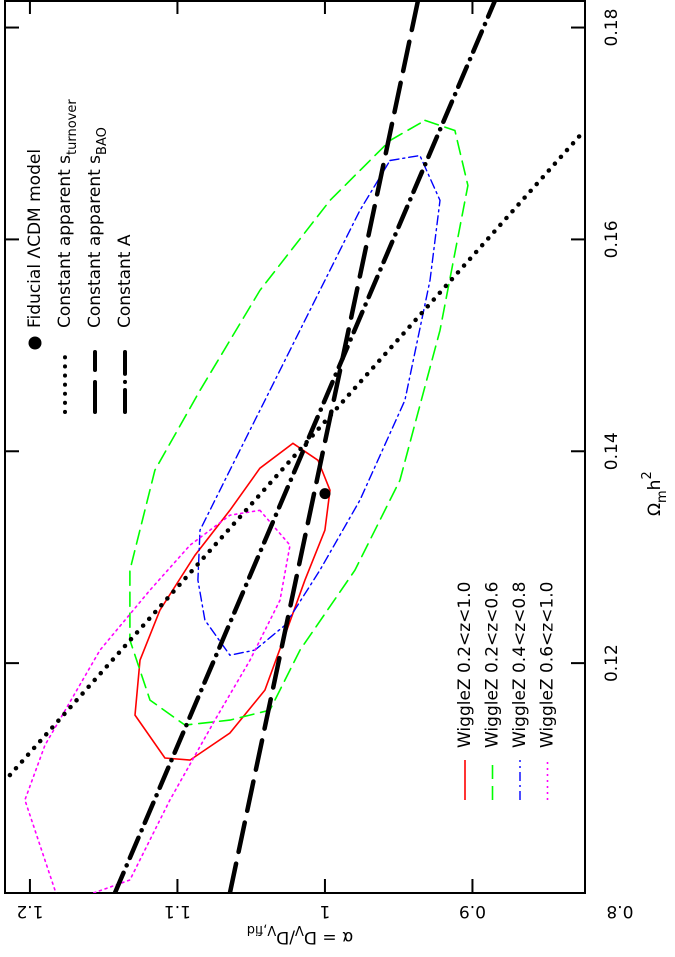 The width and height of the screenshot is (675, 957). I want to click on y-tick-label: 1.2, so click(29, 911).